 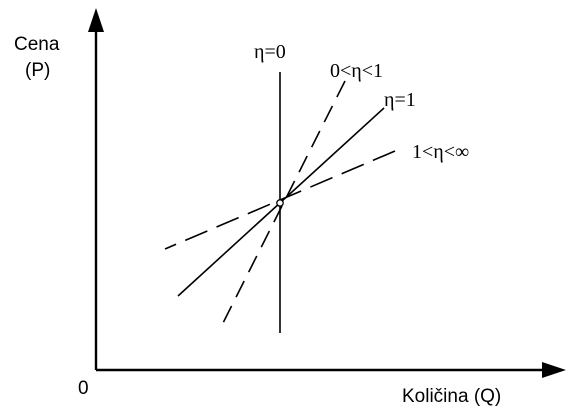 What do you see at coordinates (280, 203) in the screenshot?
I see `intersection-point` at bounding box center [280, 203].